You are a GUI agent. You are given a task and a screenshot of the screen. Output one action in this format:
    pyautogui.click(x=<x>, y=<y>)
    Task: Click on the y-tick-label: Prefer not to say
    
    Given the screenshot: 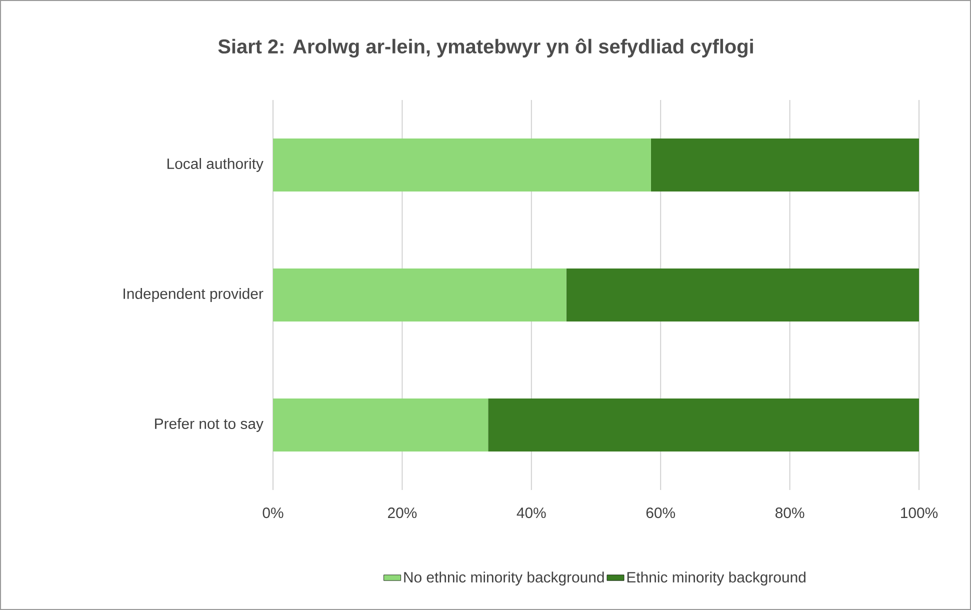 What is the action you would take?
    pyautogui.click(x=209, y=425)
    